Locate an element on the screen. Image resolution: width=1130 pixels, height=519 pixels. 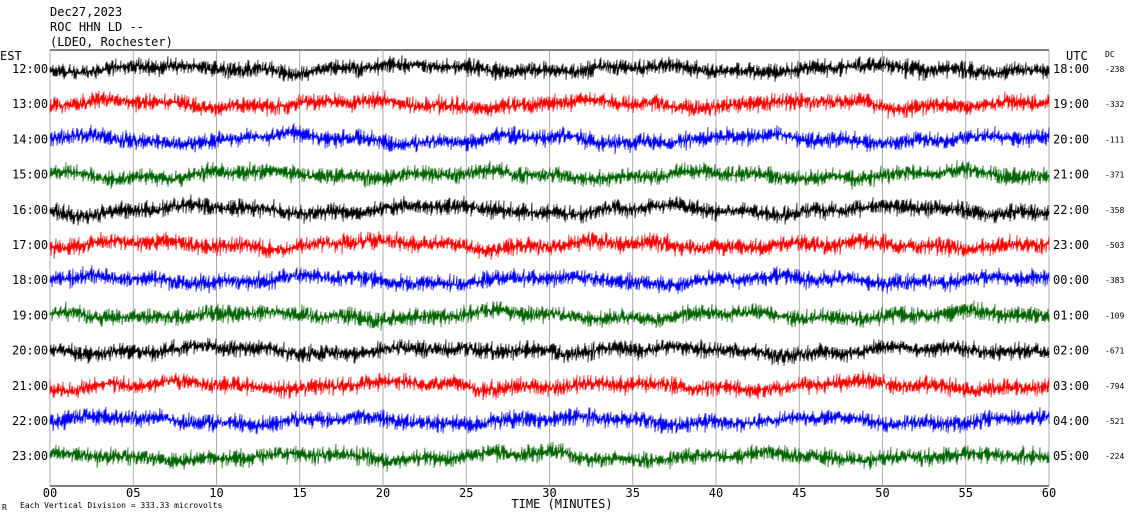
utc-hour-label: 03:00 is located at coordinates (1071, 386).